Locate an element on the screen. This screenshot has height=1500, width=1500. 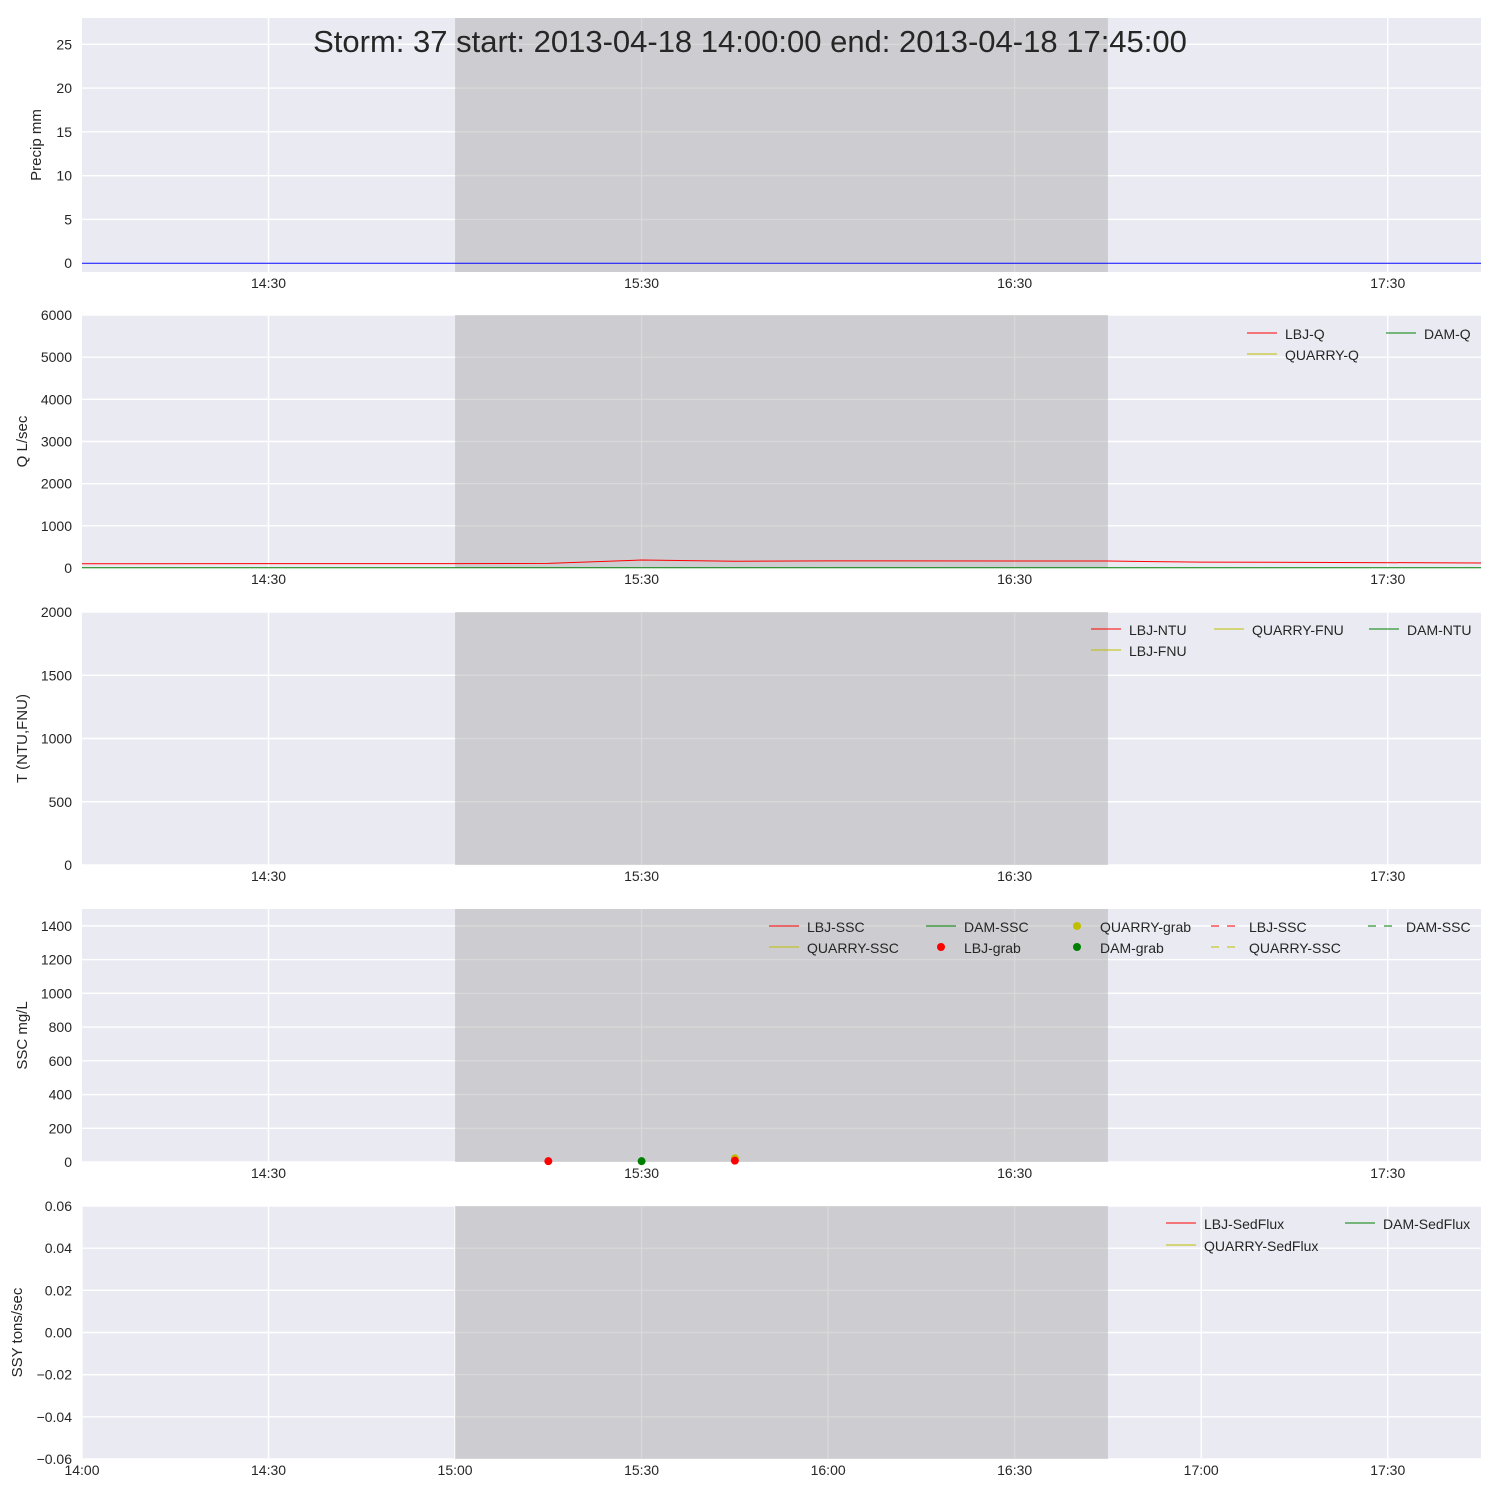
legend: LBJ-Q DAM-Q QUARRY-Q is located at coordinates (1359, 344).